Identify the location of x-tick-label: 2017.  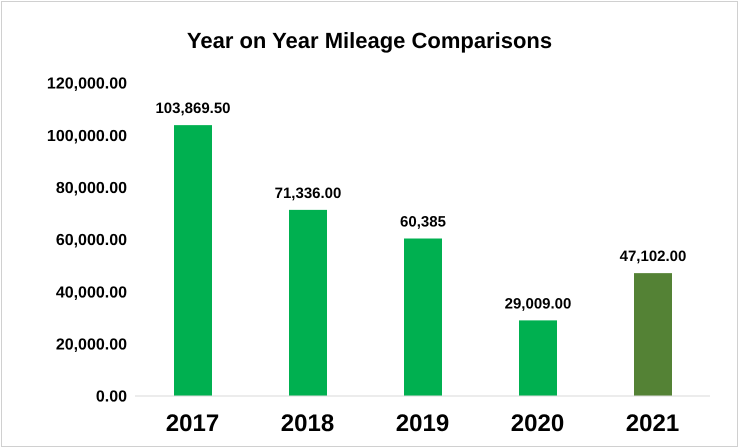
(193, 424).